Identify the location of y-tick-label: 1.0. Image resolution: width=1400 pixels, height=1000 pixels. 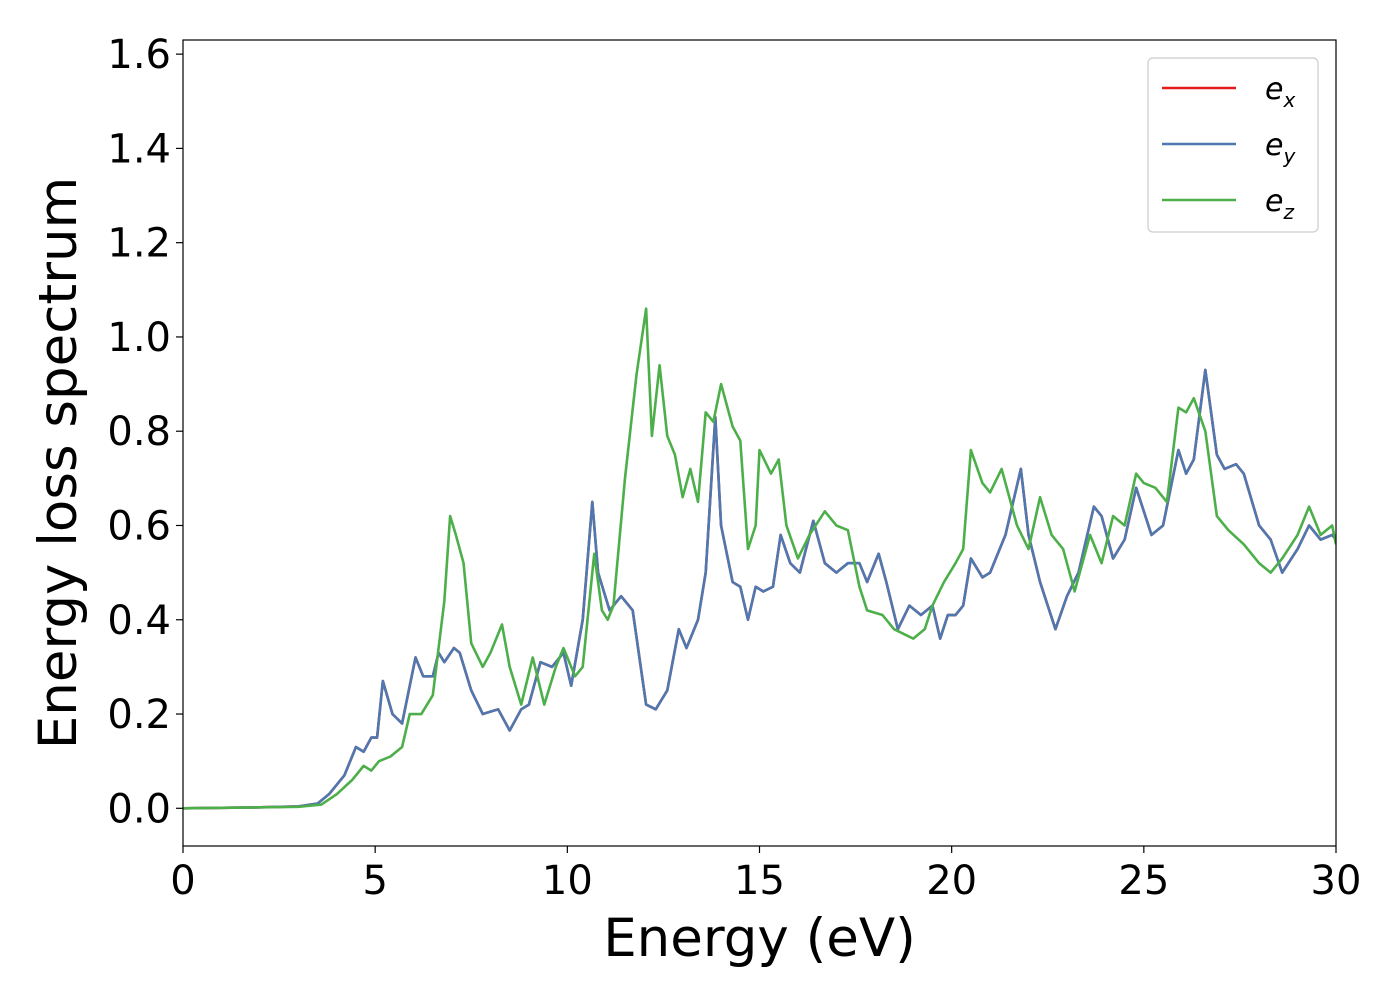
(139, 338).